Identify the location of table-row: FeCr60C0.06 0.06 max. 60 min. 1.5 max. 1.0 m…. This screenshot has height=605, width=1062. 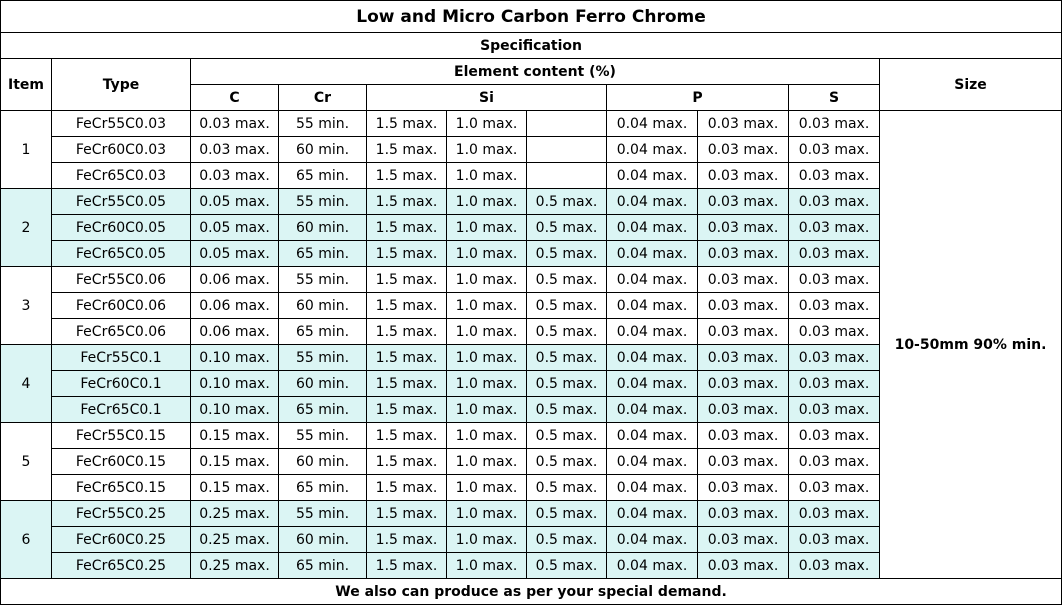
(531, 305).